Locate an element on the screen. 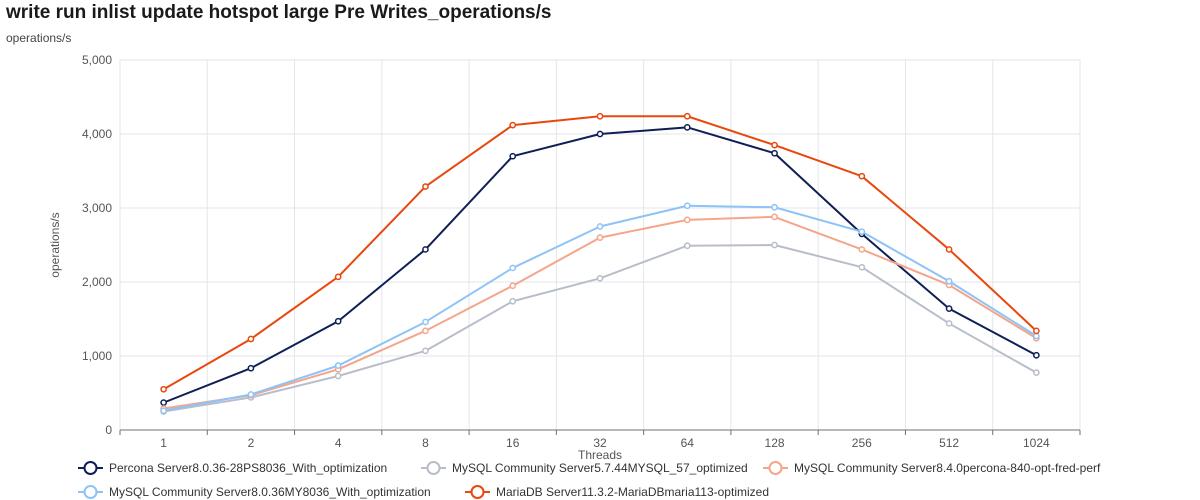  x-axis-title: Threads is located at coordinates (600, 455).